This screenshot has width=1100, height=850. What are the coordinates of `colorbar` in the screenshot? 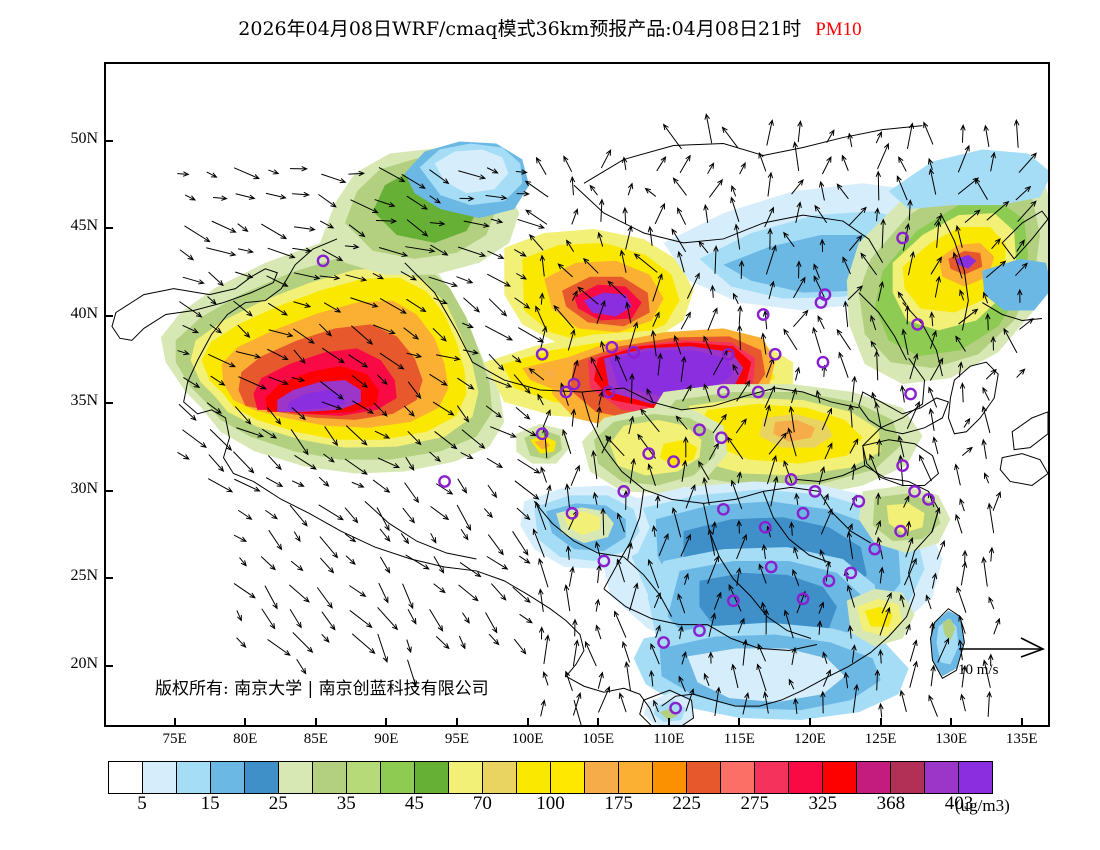 It's located at (550, 777).